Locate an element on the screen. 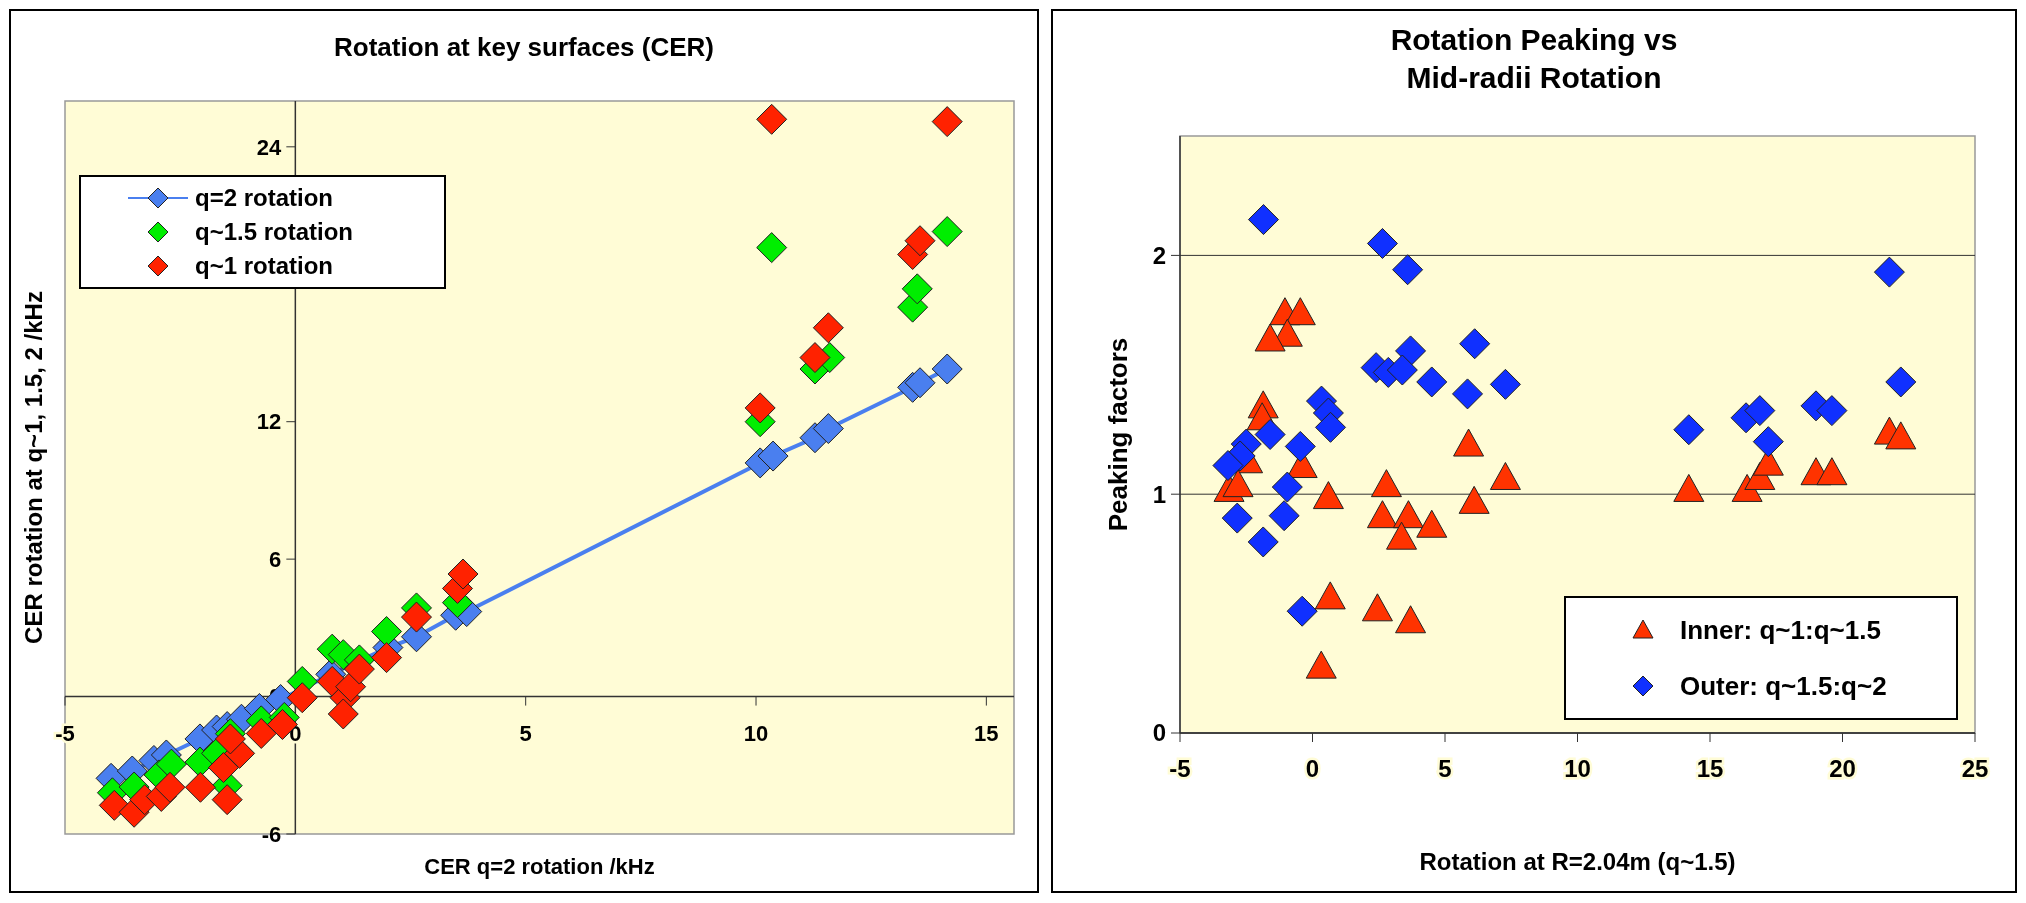 This screenshot has width=2026, height=903. chart-title: Rotation Peaking vs Mid-radii Rotation is located at coordinates (1534, 58).